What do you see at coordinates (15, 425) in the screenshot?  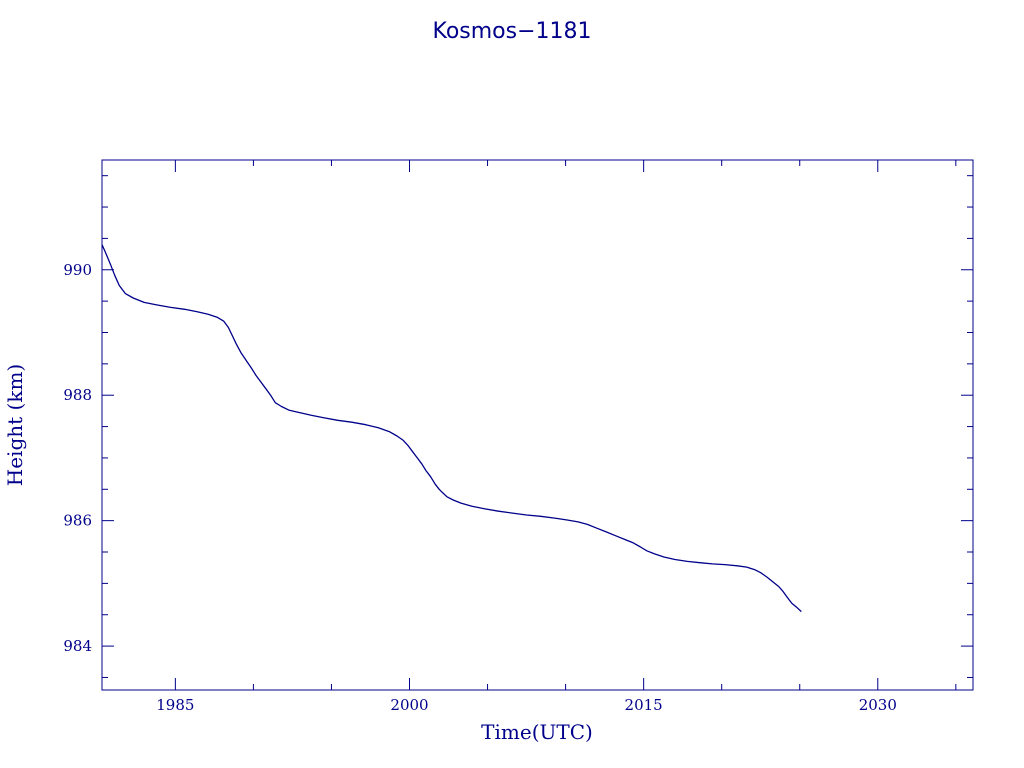 I see `y-axis-label: Height (km)` at bounding box center [15, 425].